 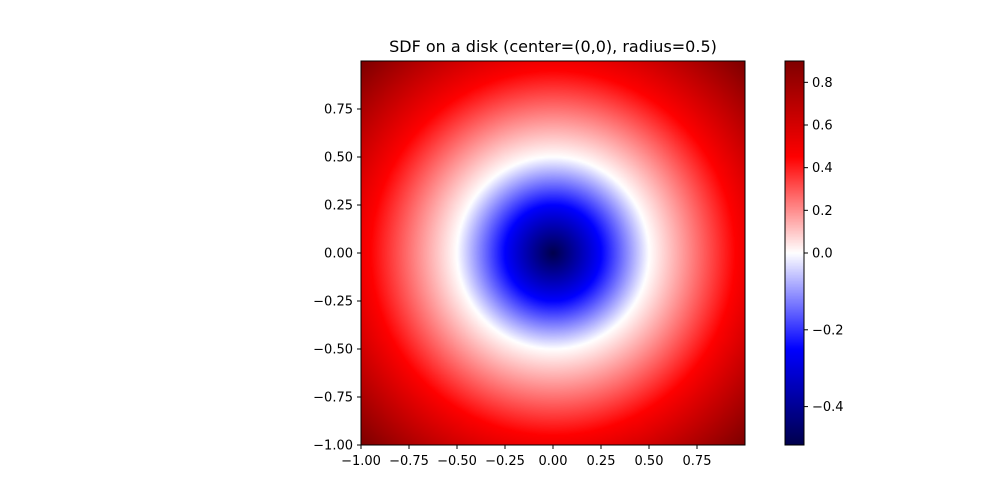 I want to click on colorbar-tick-label: 0.2, so click(x=822, y=211).